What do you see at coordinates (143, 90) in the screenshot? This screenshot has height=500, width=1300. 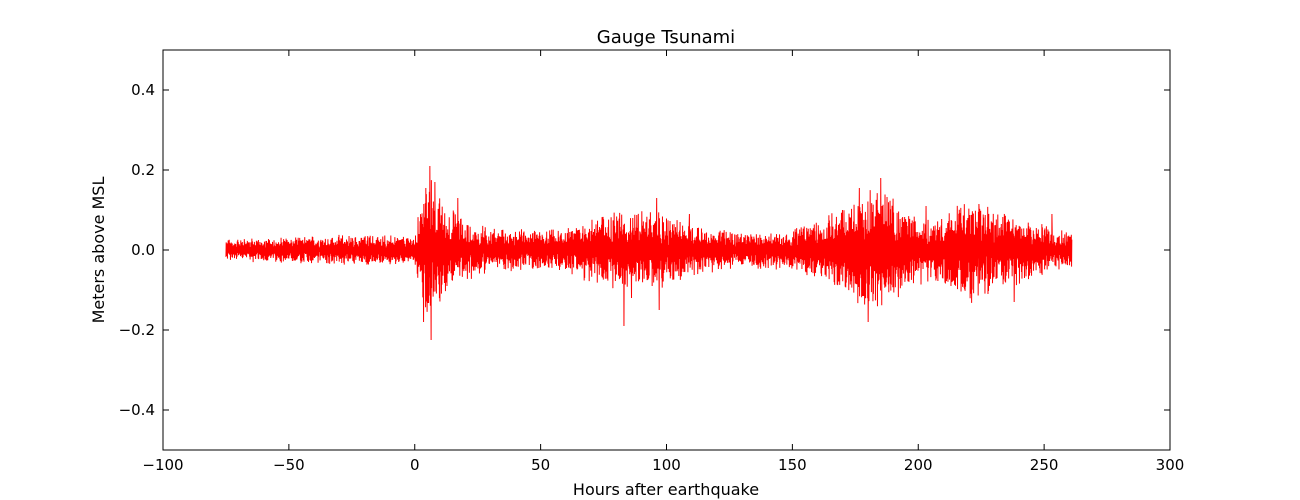 I see `y-tick-label: 0.4` at bounding box center [143, 90].